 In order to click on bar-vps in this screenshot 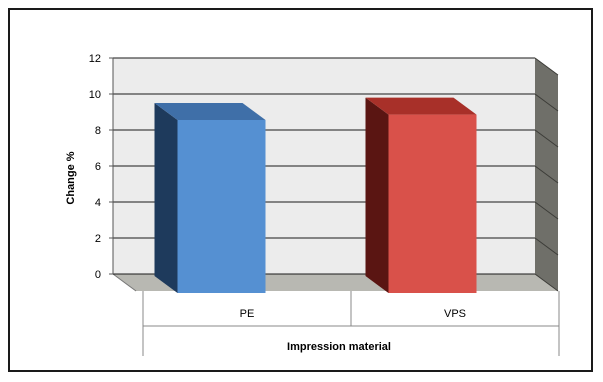, I will do `click(432, 203)`.